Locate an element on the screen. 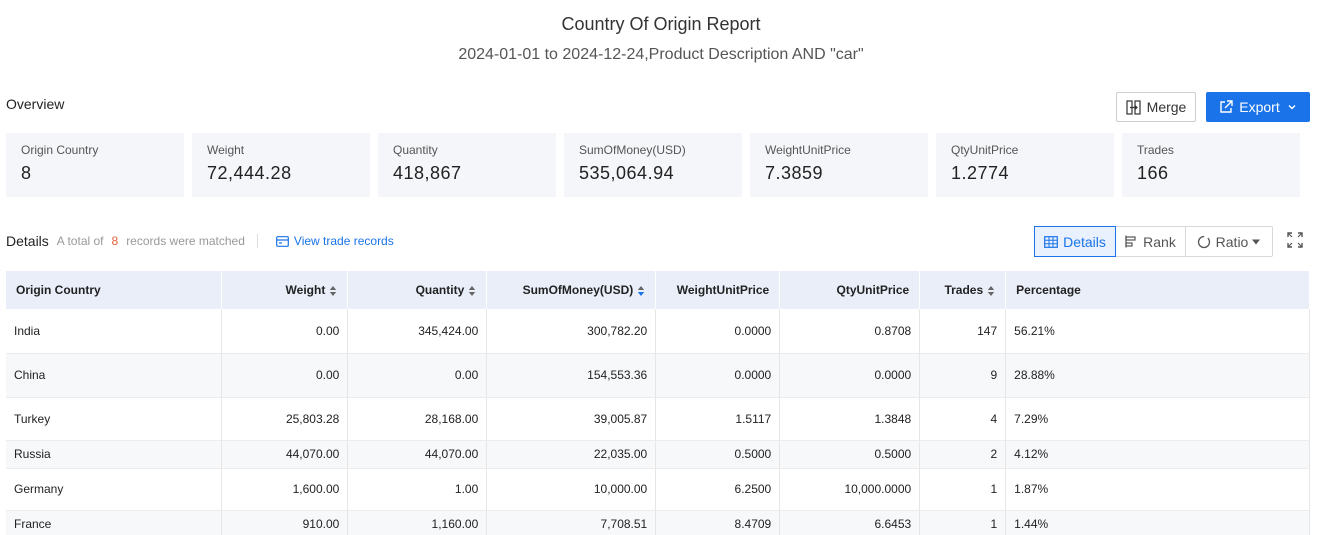 The image size is (1322, 535). cell-qty-unit-price: 0.0000 is located at coordinates (850, 375).